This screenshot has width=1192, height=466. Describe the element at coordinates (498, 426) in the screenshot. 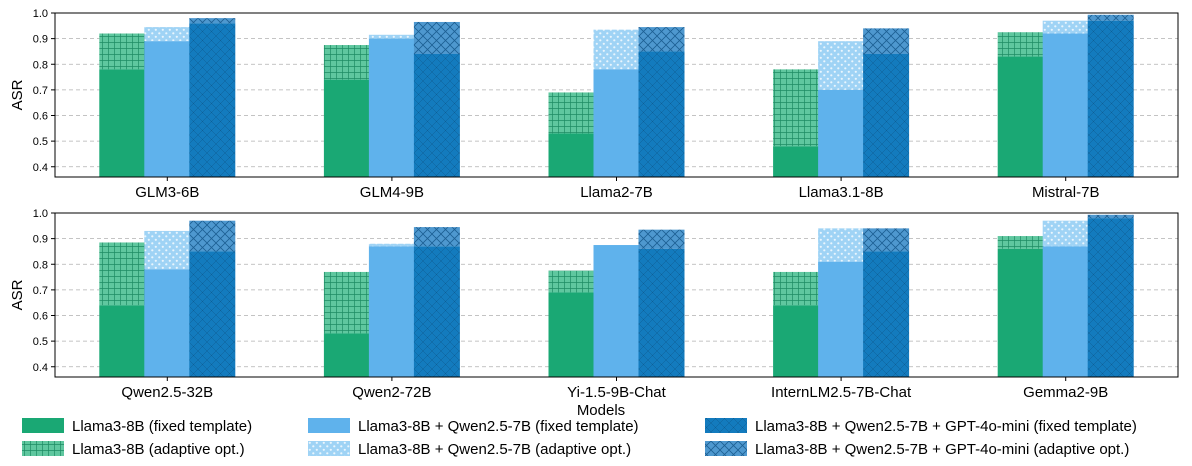

I see `legend-label: Llama3-8B + Qwen2.5-7B (fixed template)` at that location.